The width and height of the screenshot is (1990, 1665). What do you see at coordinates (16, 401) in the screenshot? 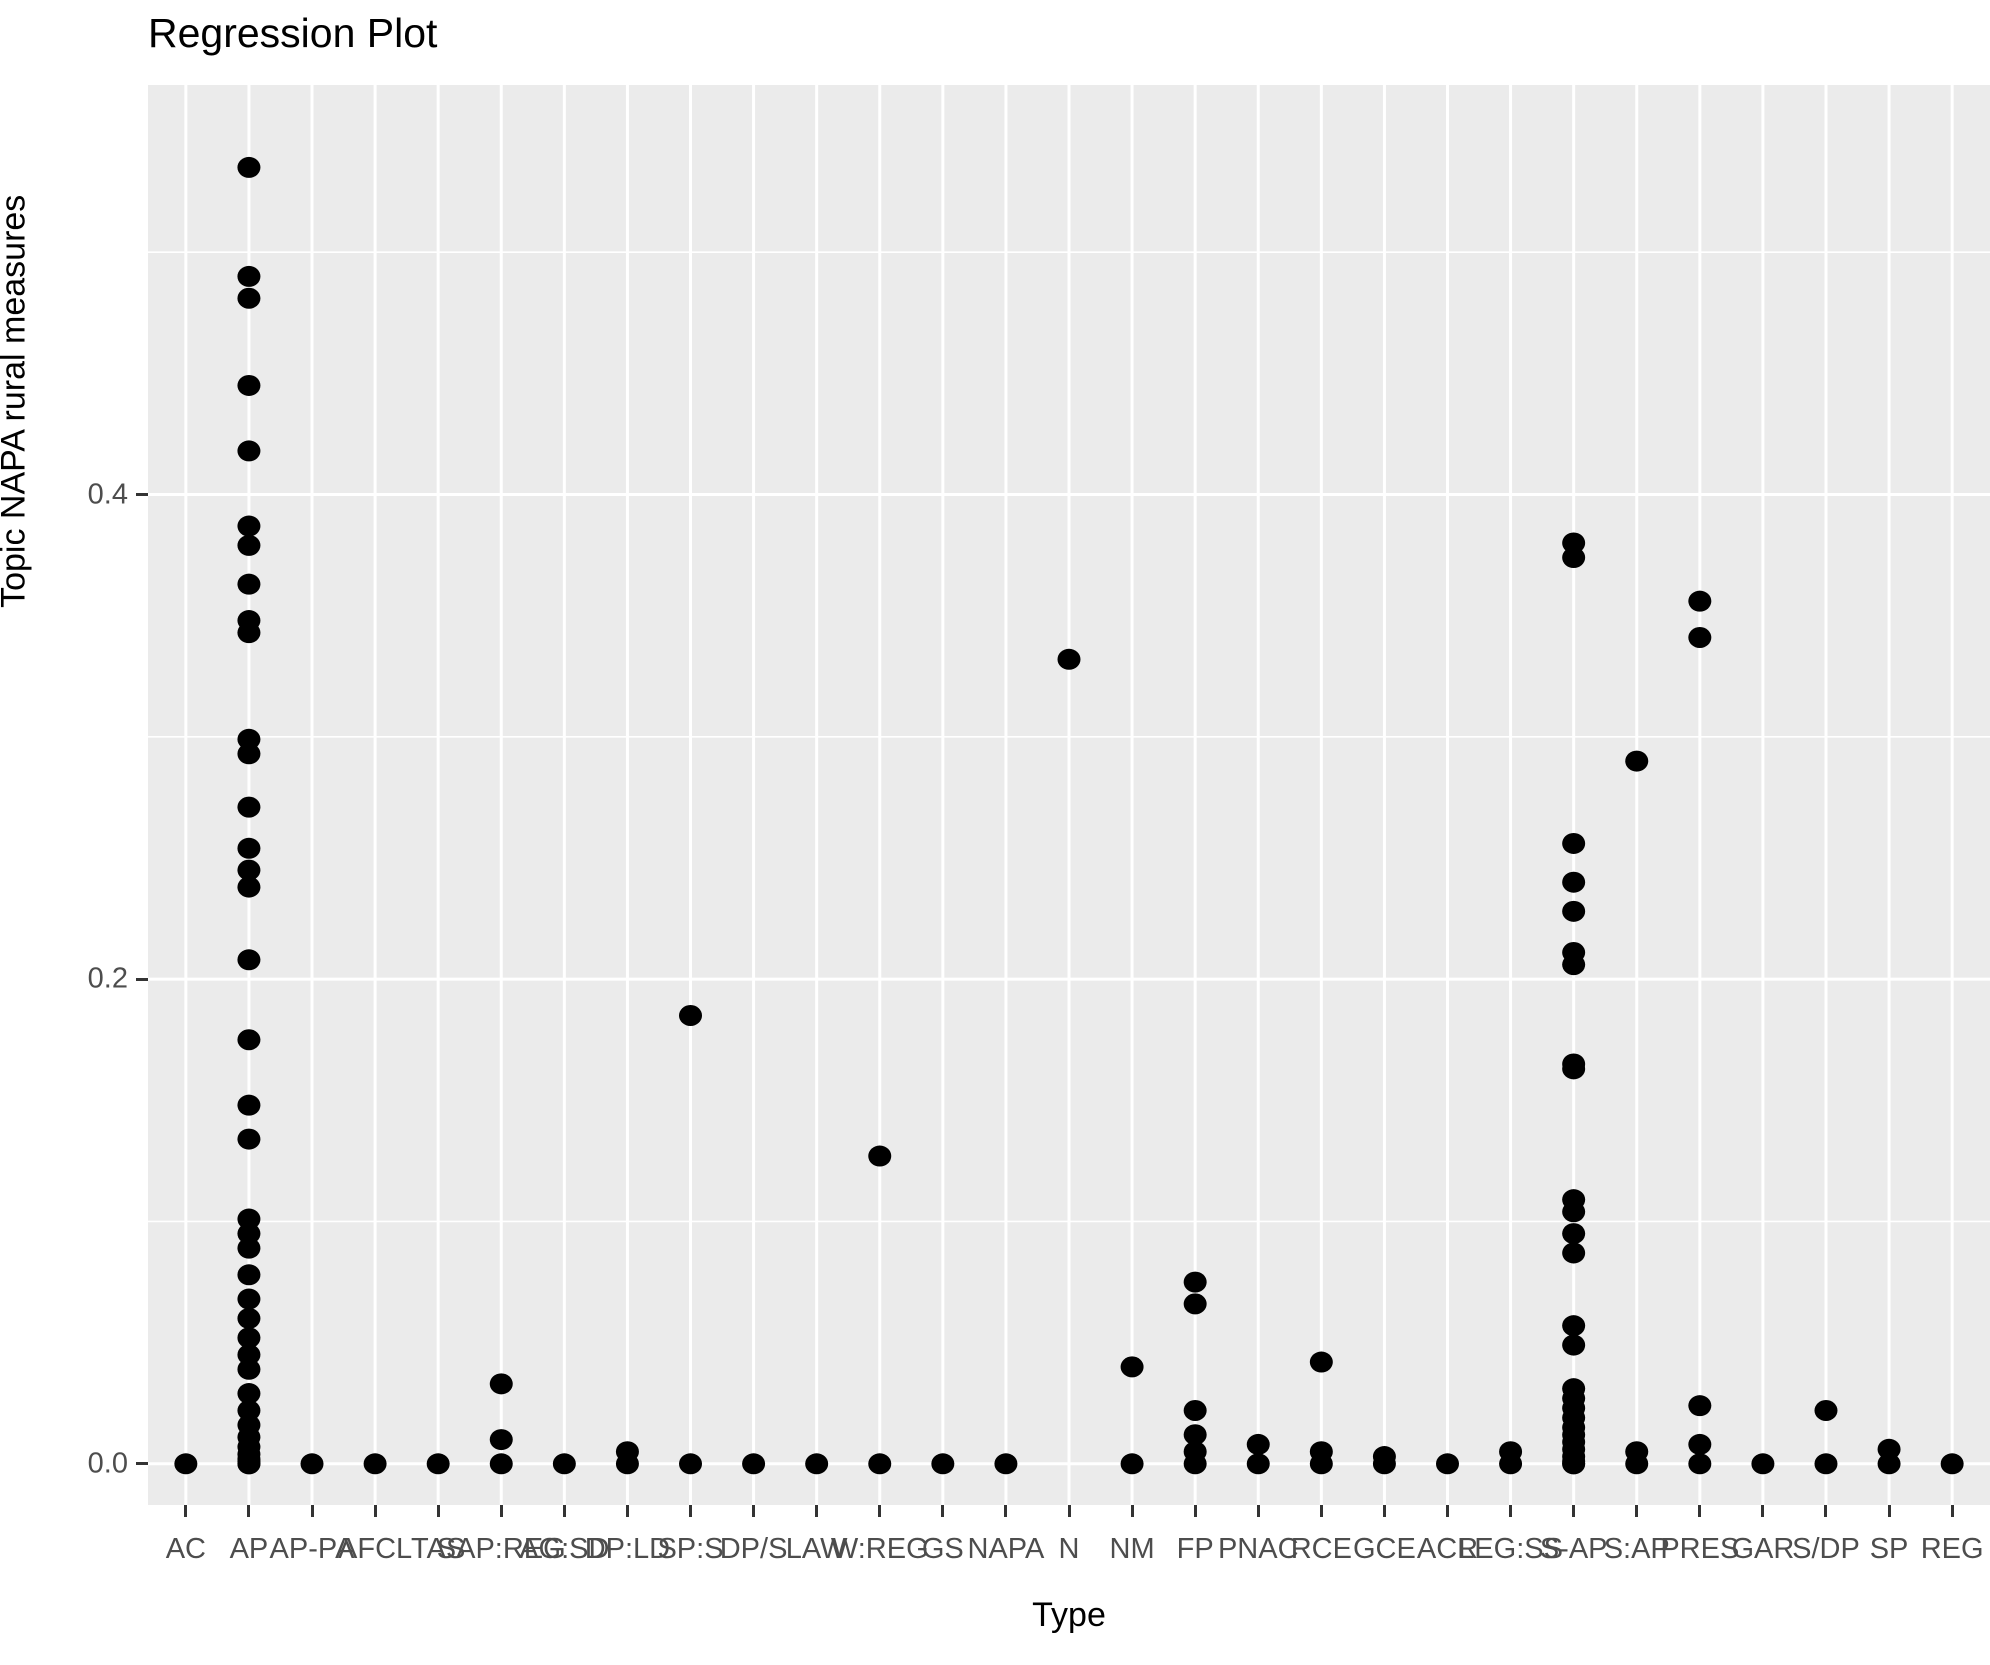
I see `y-axis-title: Topic NAPA rural measures` at bounding box center [16, 401].